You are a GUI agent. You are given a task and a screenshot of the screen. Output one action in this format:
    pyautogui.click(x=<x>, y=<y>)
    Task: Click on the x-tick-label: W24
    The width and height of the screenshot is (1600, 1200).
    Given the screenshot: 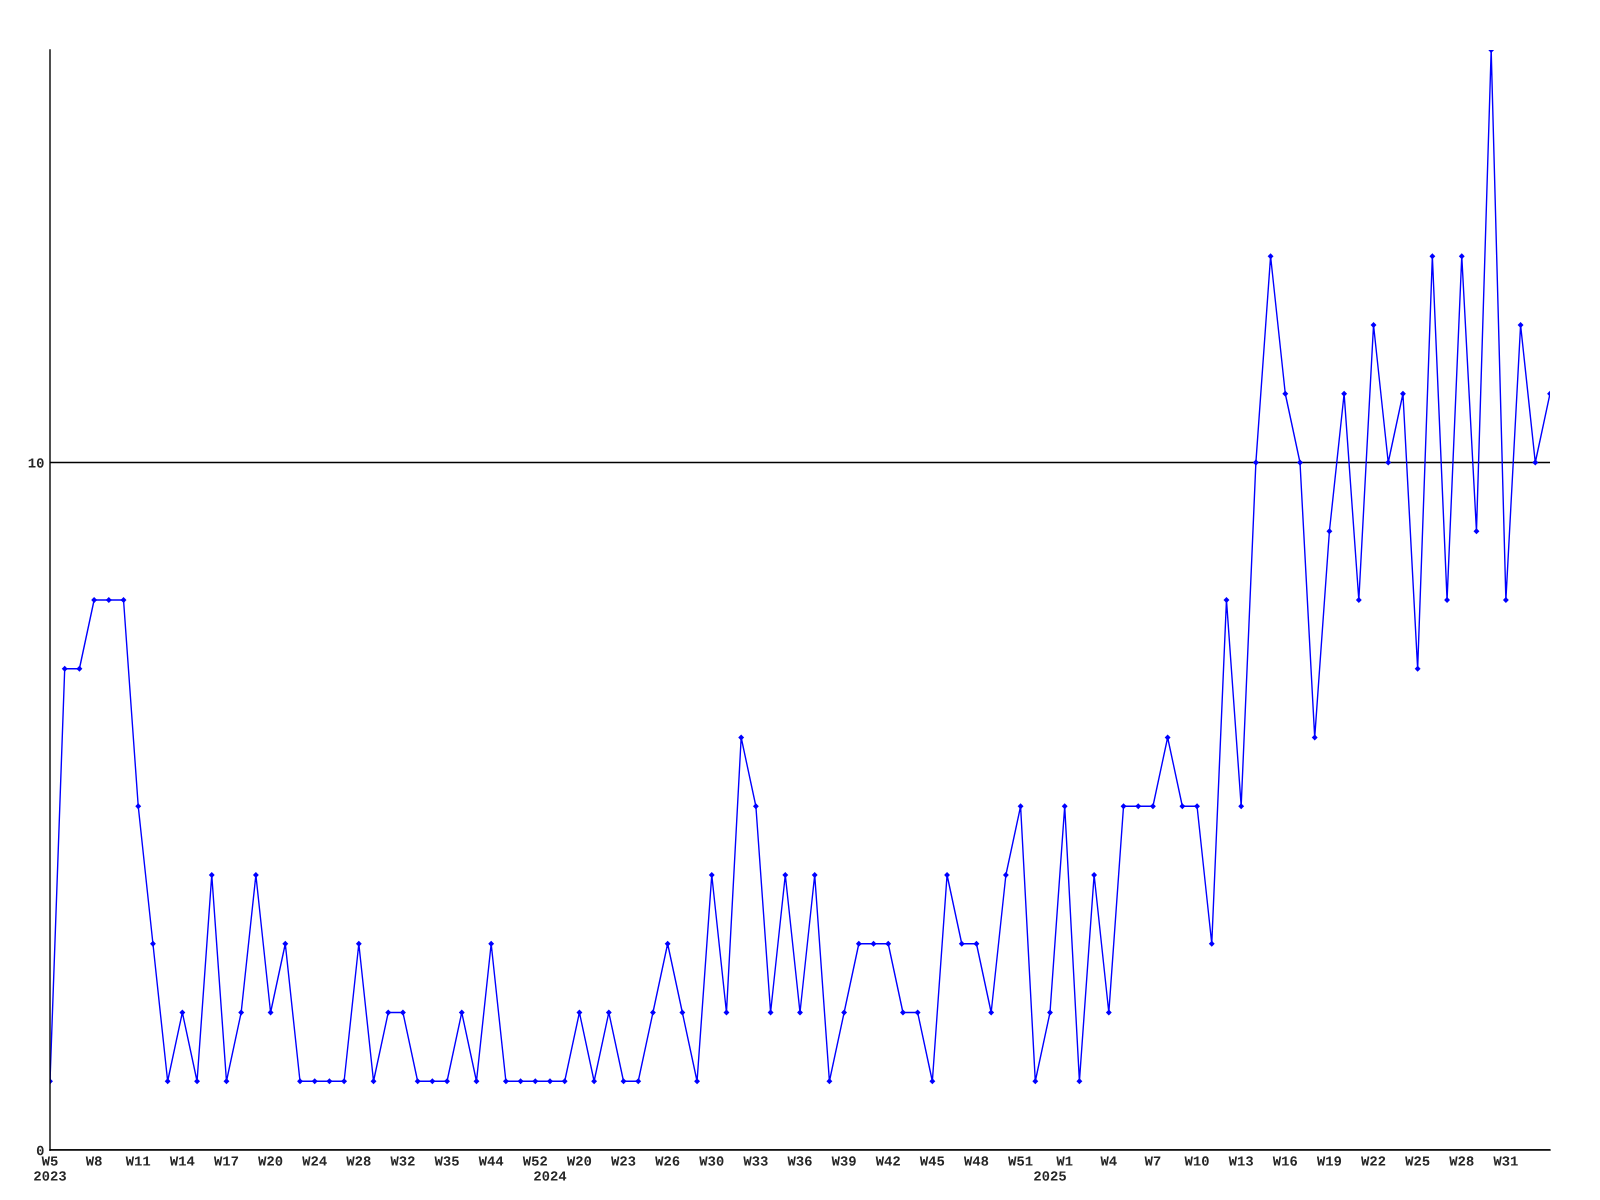 What is the action you would take?
    pyautogui.click(x=314, y=1161)
    